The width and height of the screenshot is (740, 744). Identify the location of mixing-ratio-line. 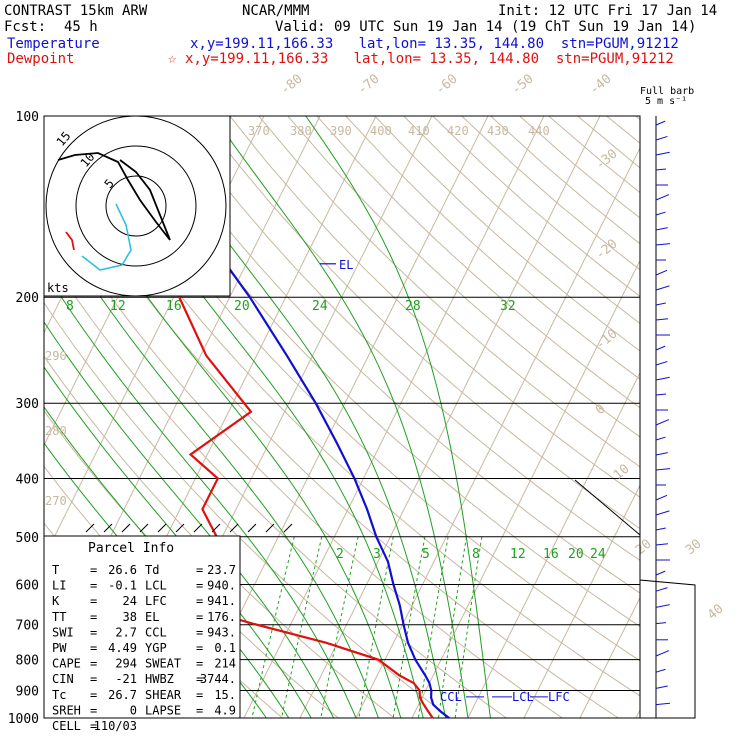
(302, 627).